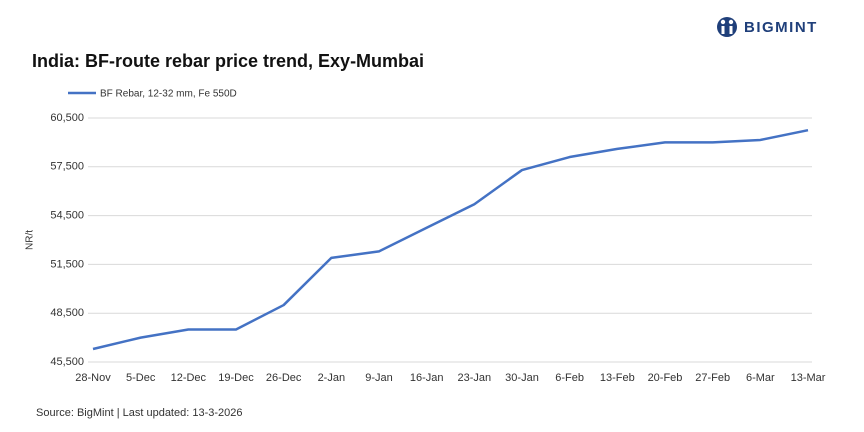 Image resolution: width=864 pixels, height=432 pixels. Describe the element at coordinates (427, 378) in the screenshot. I see `x-tick-label: 16-Jan` at that location.